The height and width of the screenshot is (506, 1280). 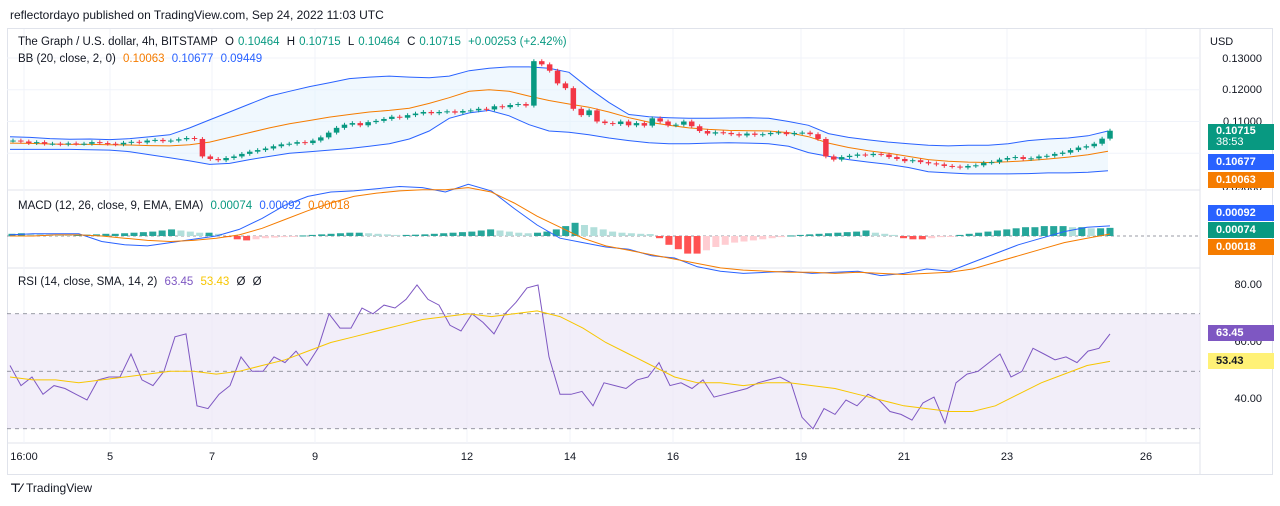 I want to click on tradingview-brand: ⊤⁄ TradingView, so click(x=51, y=488).